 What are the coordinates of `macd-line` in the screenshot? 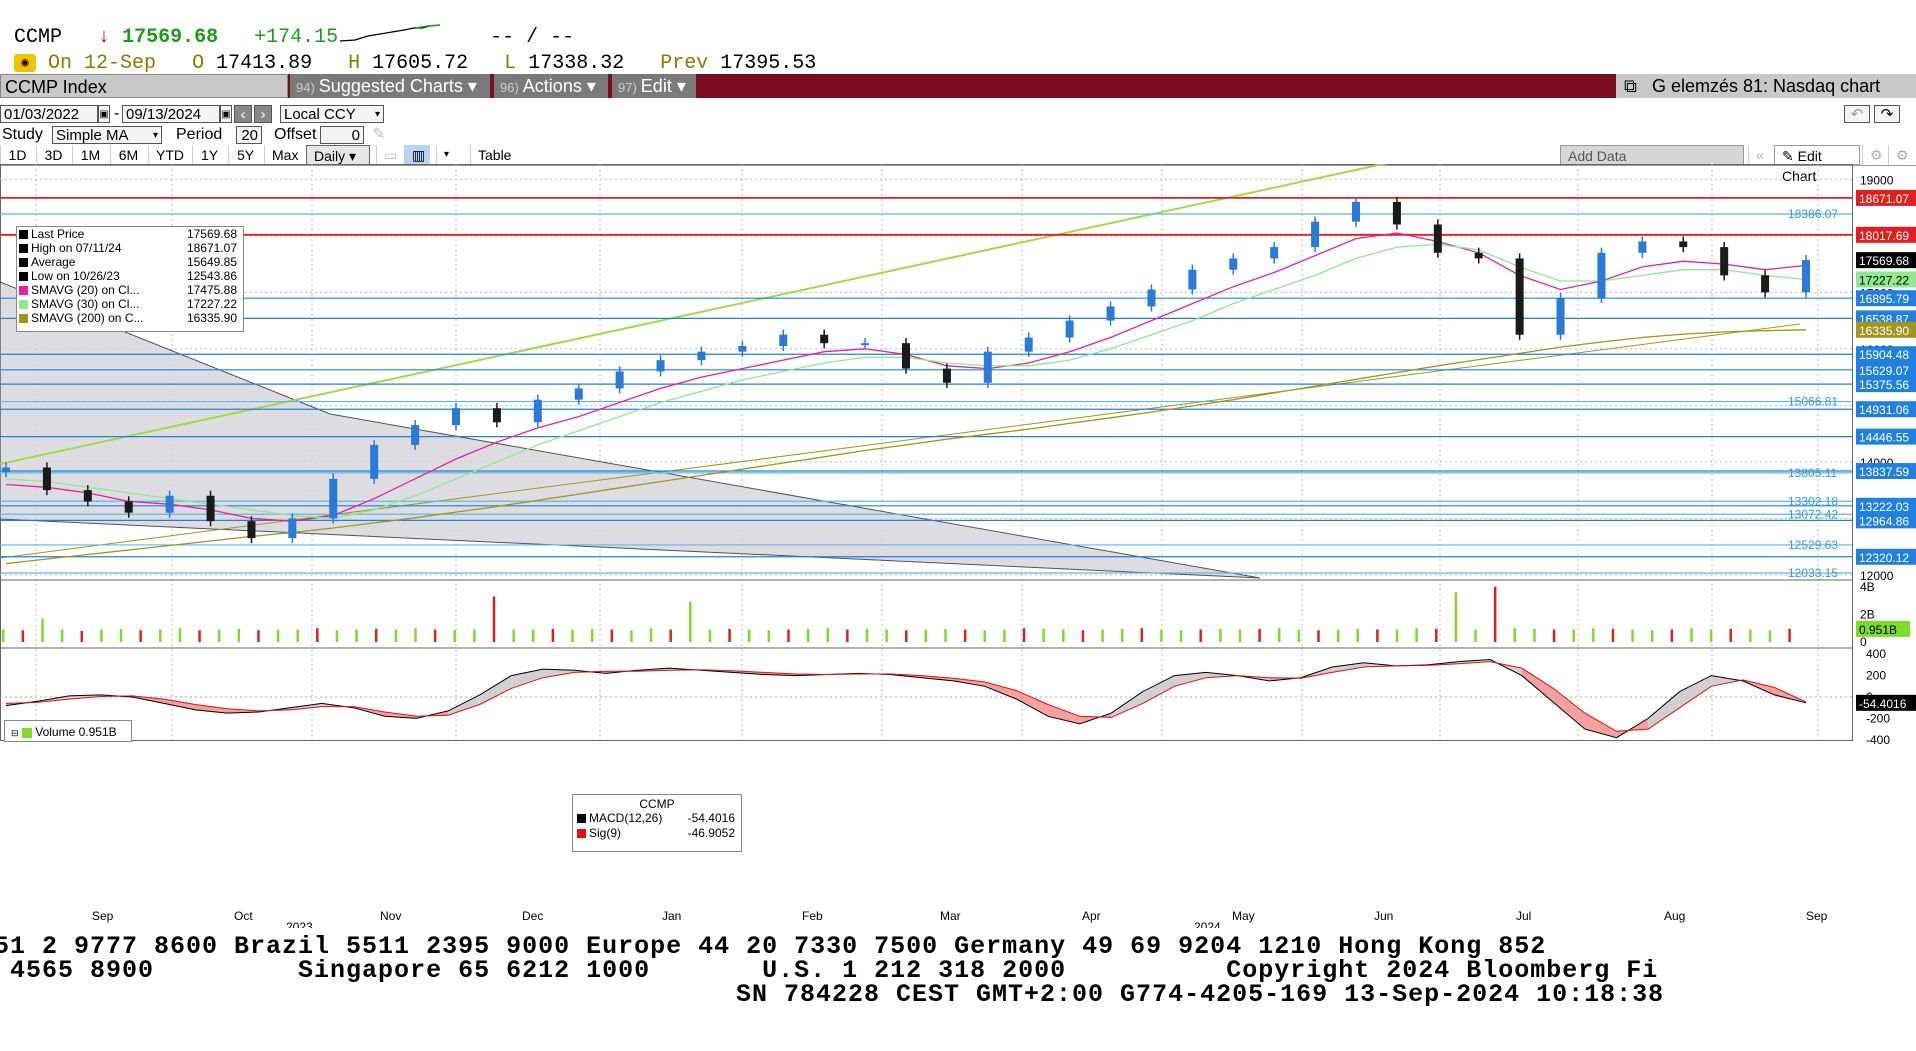 It's located at (906, 698).